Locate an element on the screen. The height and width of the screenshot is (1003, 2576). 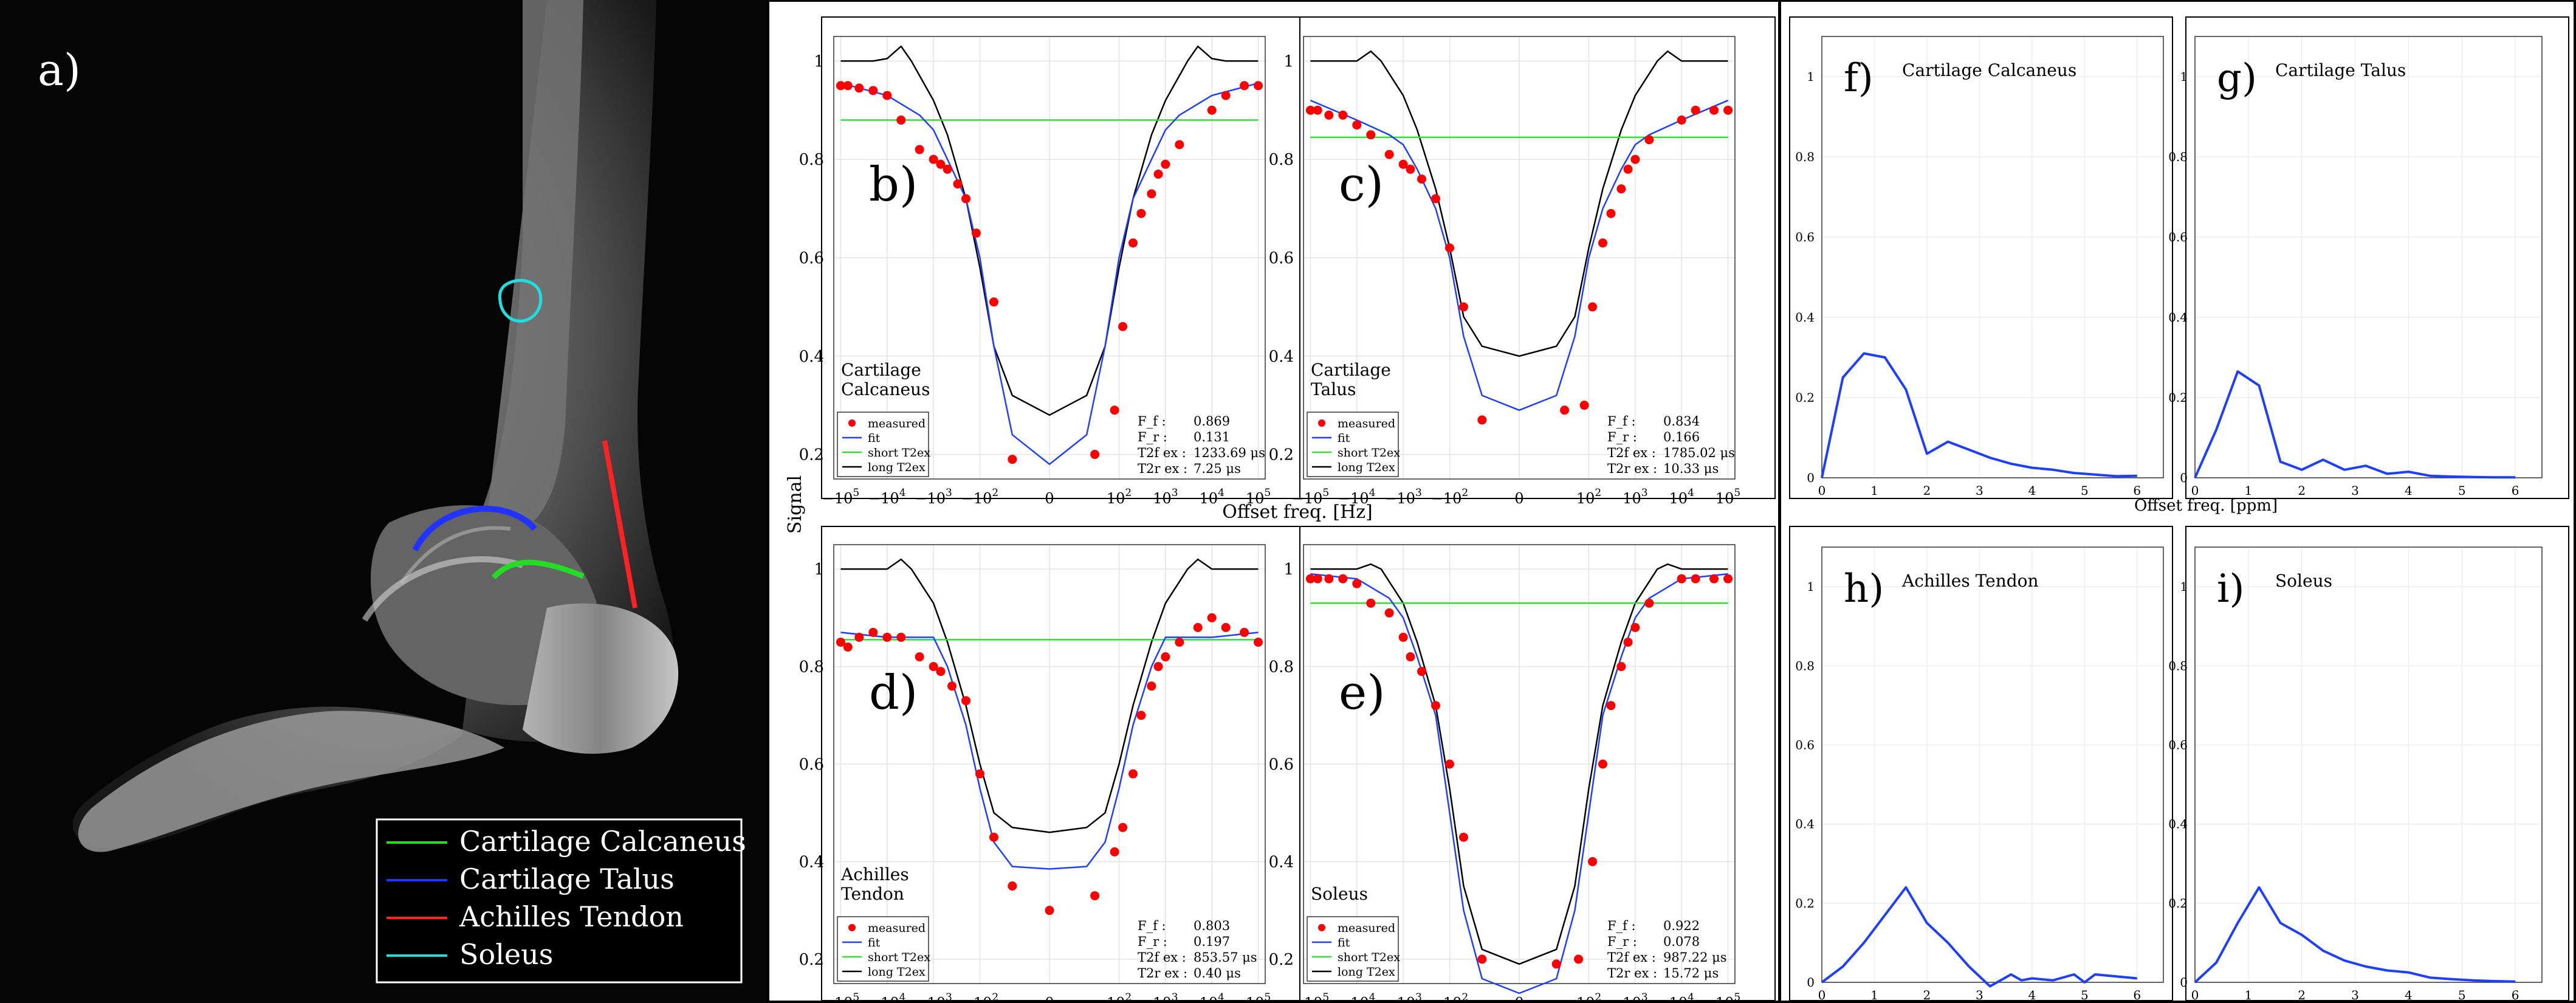
chart-d-long-t2-line is located at coordinates (1049, 695).